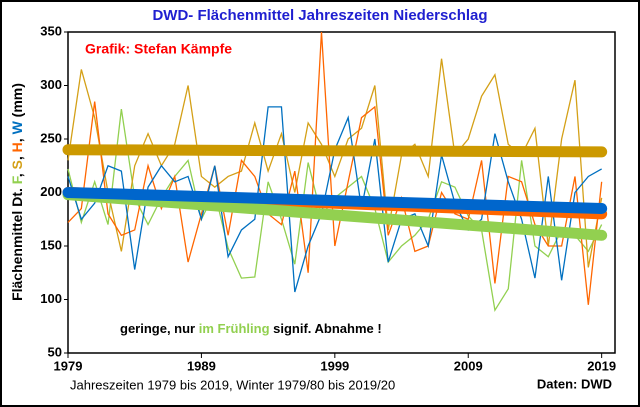 The image size is (640, 407). Describe the element at coordinates (17, 164) in the screenshot. I see `y-axis-label-part: S` at that location.